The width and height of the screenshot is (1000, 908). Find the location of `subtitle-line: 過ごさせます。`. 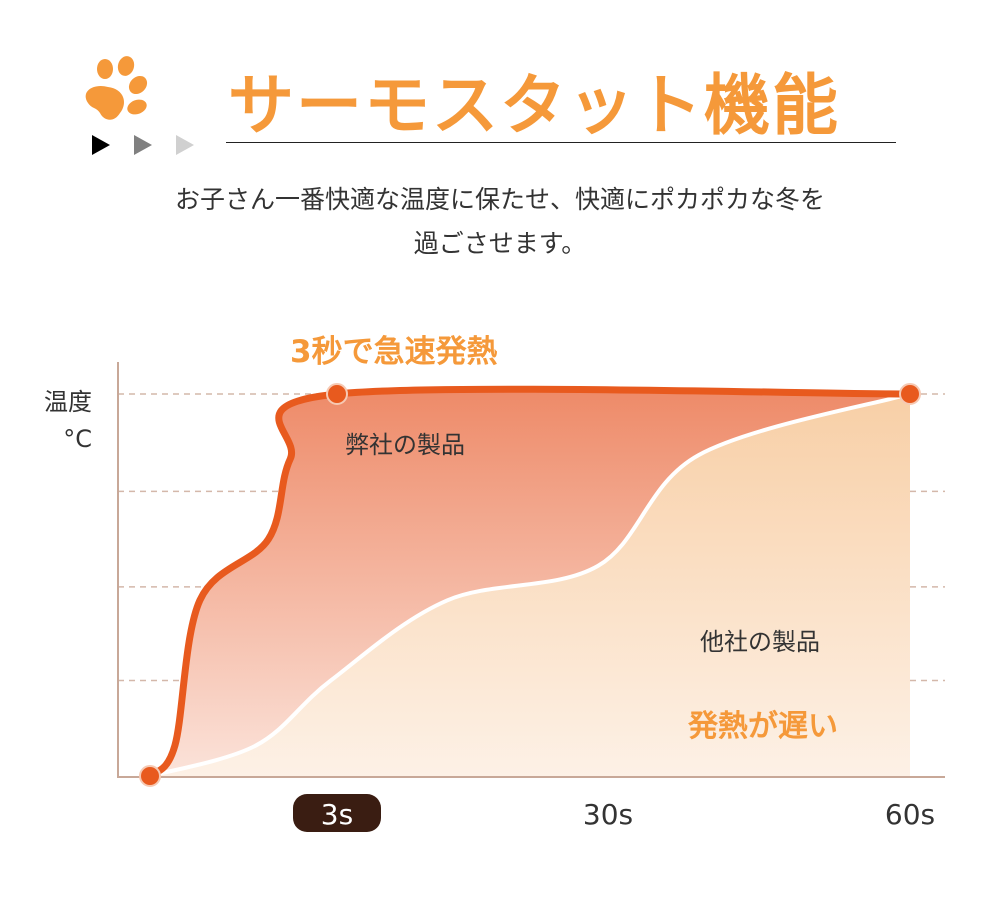

subtitle-line: 過ごさせます。 is located at coordinates (500, 243).